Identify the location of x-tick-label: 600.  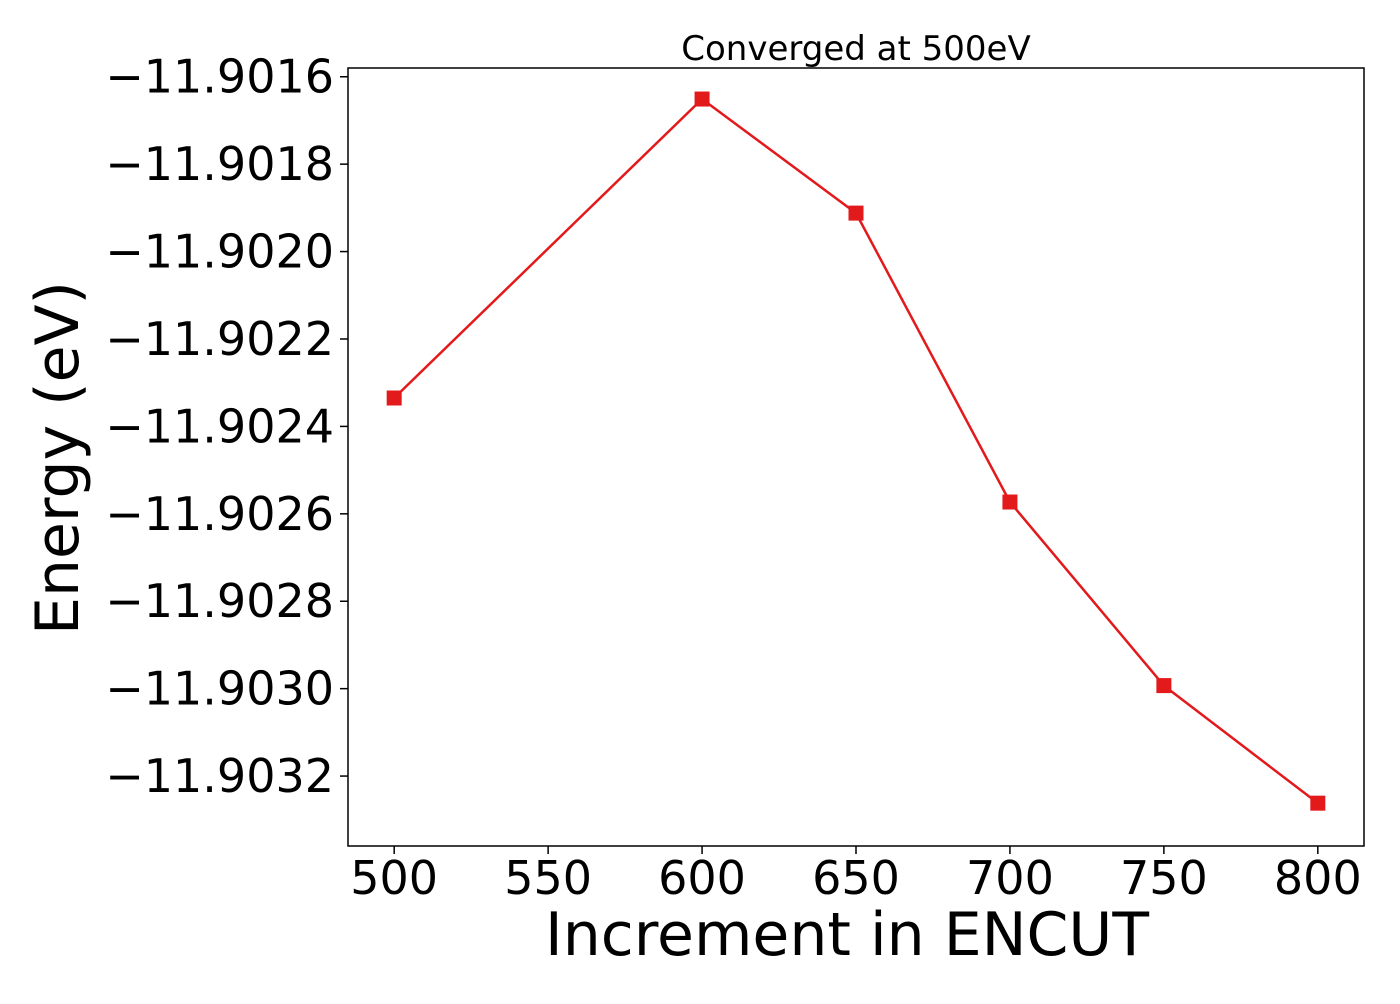
(702, 878).